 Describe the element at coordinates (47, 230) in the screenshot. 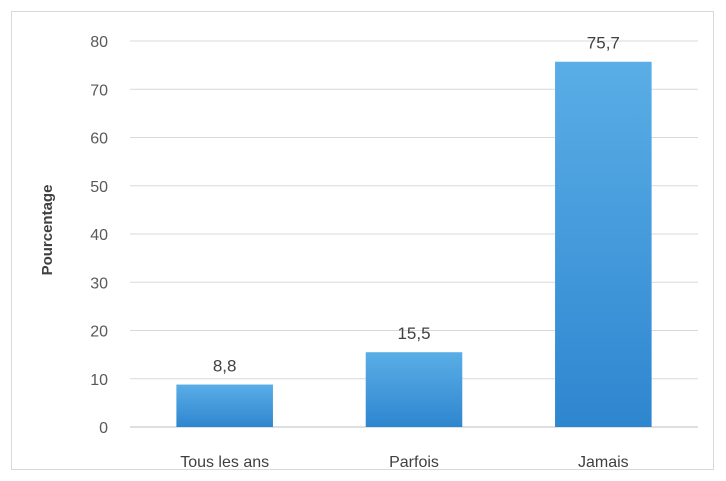

I see `y-axis-title: Pourcentage` at that location.